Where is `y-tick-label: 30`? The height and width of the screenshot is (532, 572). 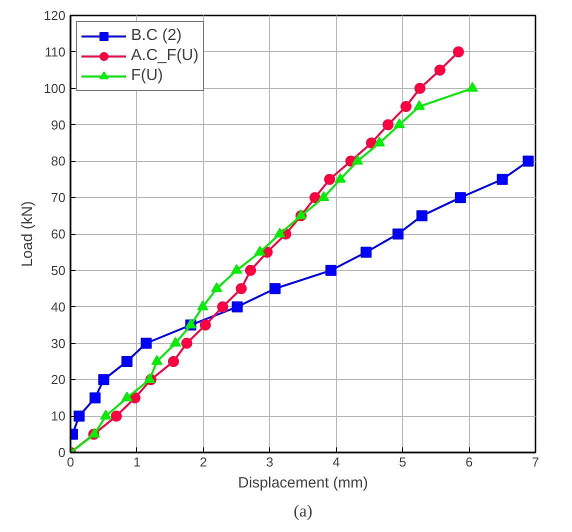
y-tick-label: 30 is located at coordinates (58, 343).